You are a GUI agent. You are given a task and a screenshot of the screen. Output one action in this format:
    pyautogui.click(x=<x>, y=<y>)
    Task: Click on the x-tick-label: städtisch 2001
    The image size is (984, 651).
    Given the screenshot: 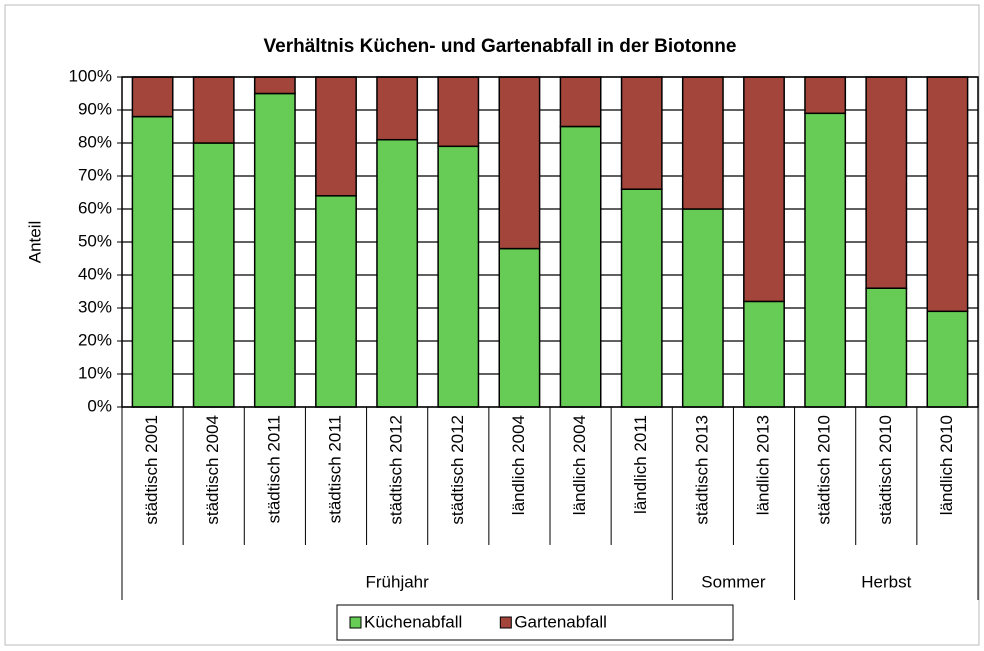 What is the action you would take?
    pyautogui.click(x=151, y=470)
    